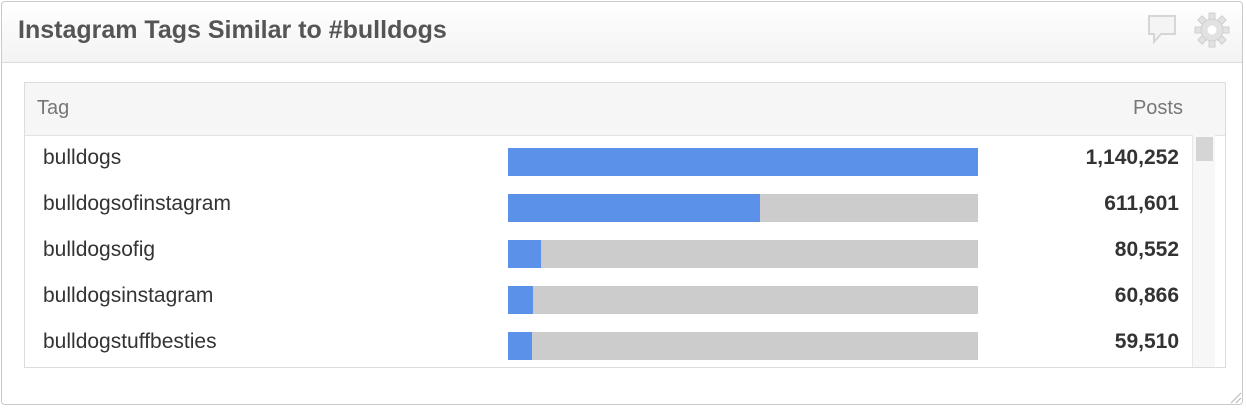 The width and height of the screenshot is (1246, 408). Describe the element at coordinates (1141, 203) in the screenshot. I see `posts-count: 611,601` at that location.